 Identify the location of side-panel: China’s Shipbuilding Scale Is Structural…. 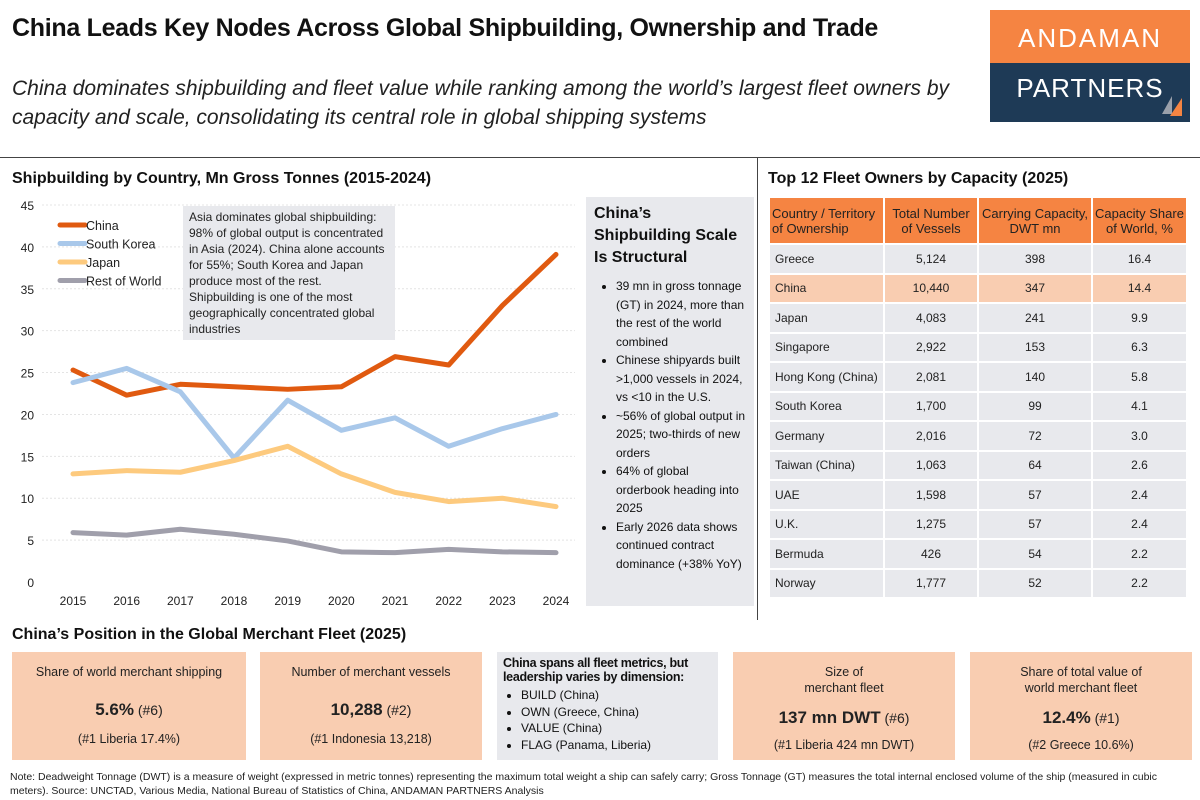
(670, 401).